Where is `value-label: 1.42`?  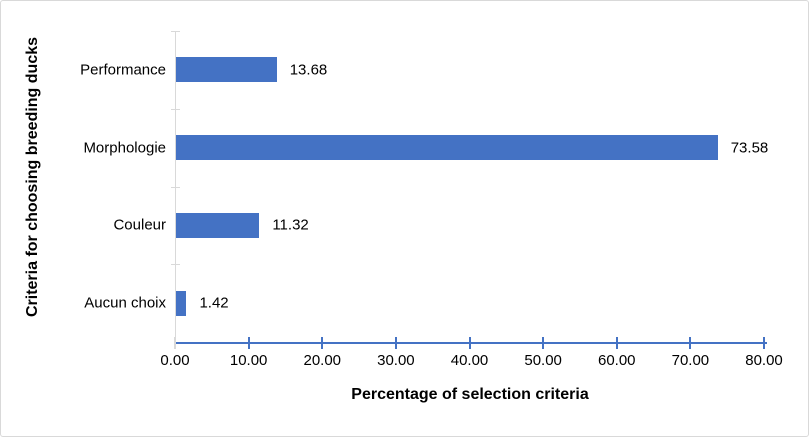
value-label: 1.42 is located at coordinates (214, 303).